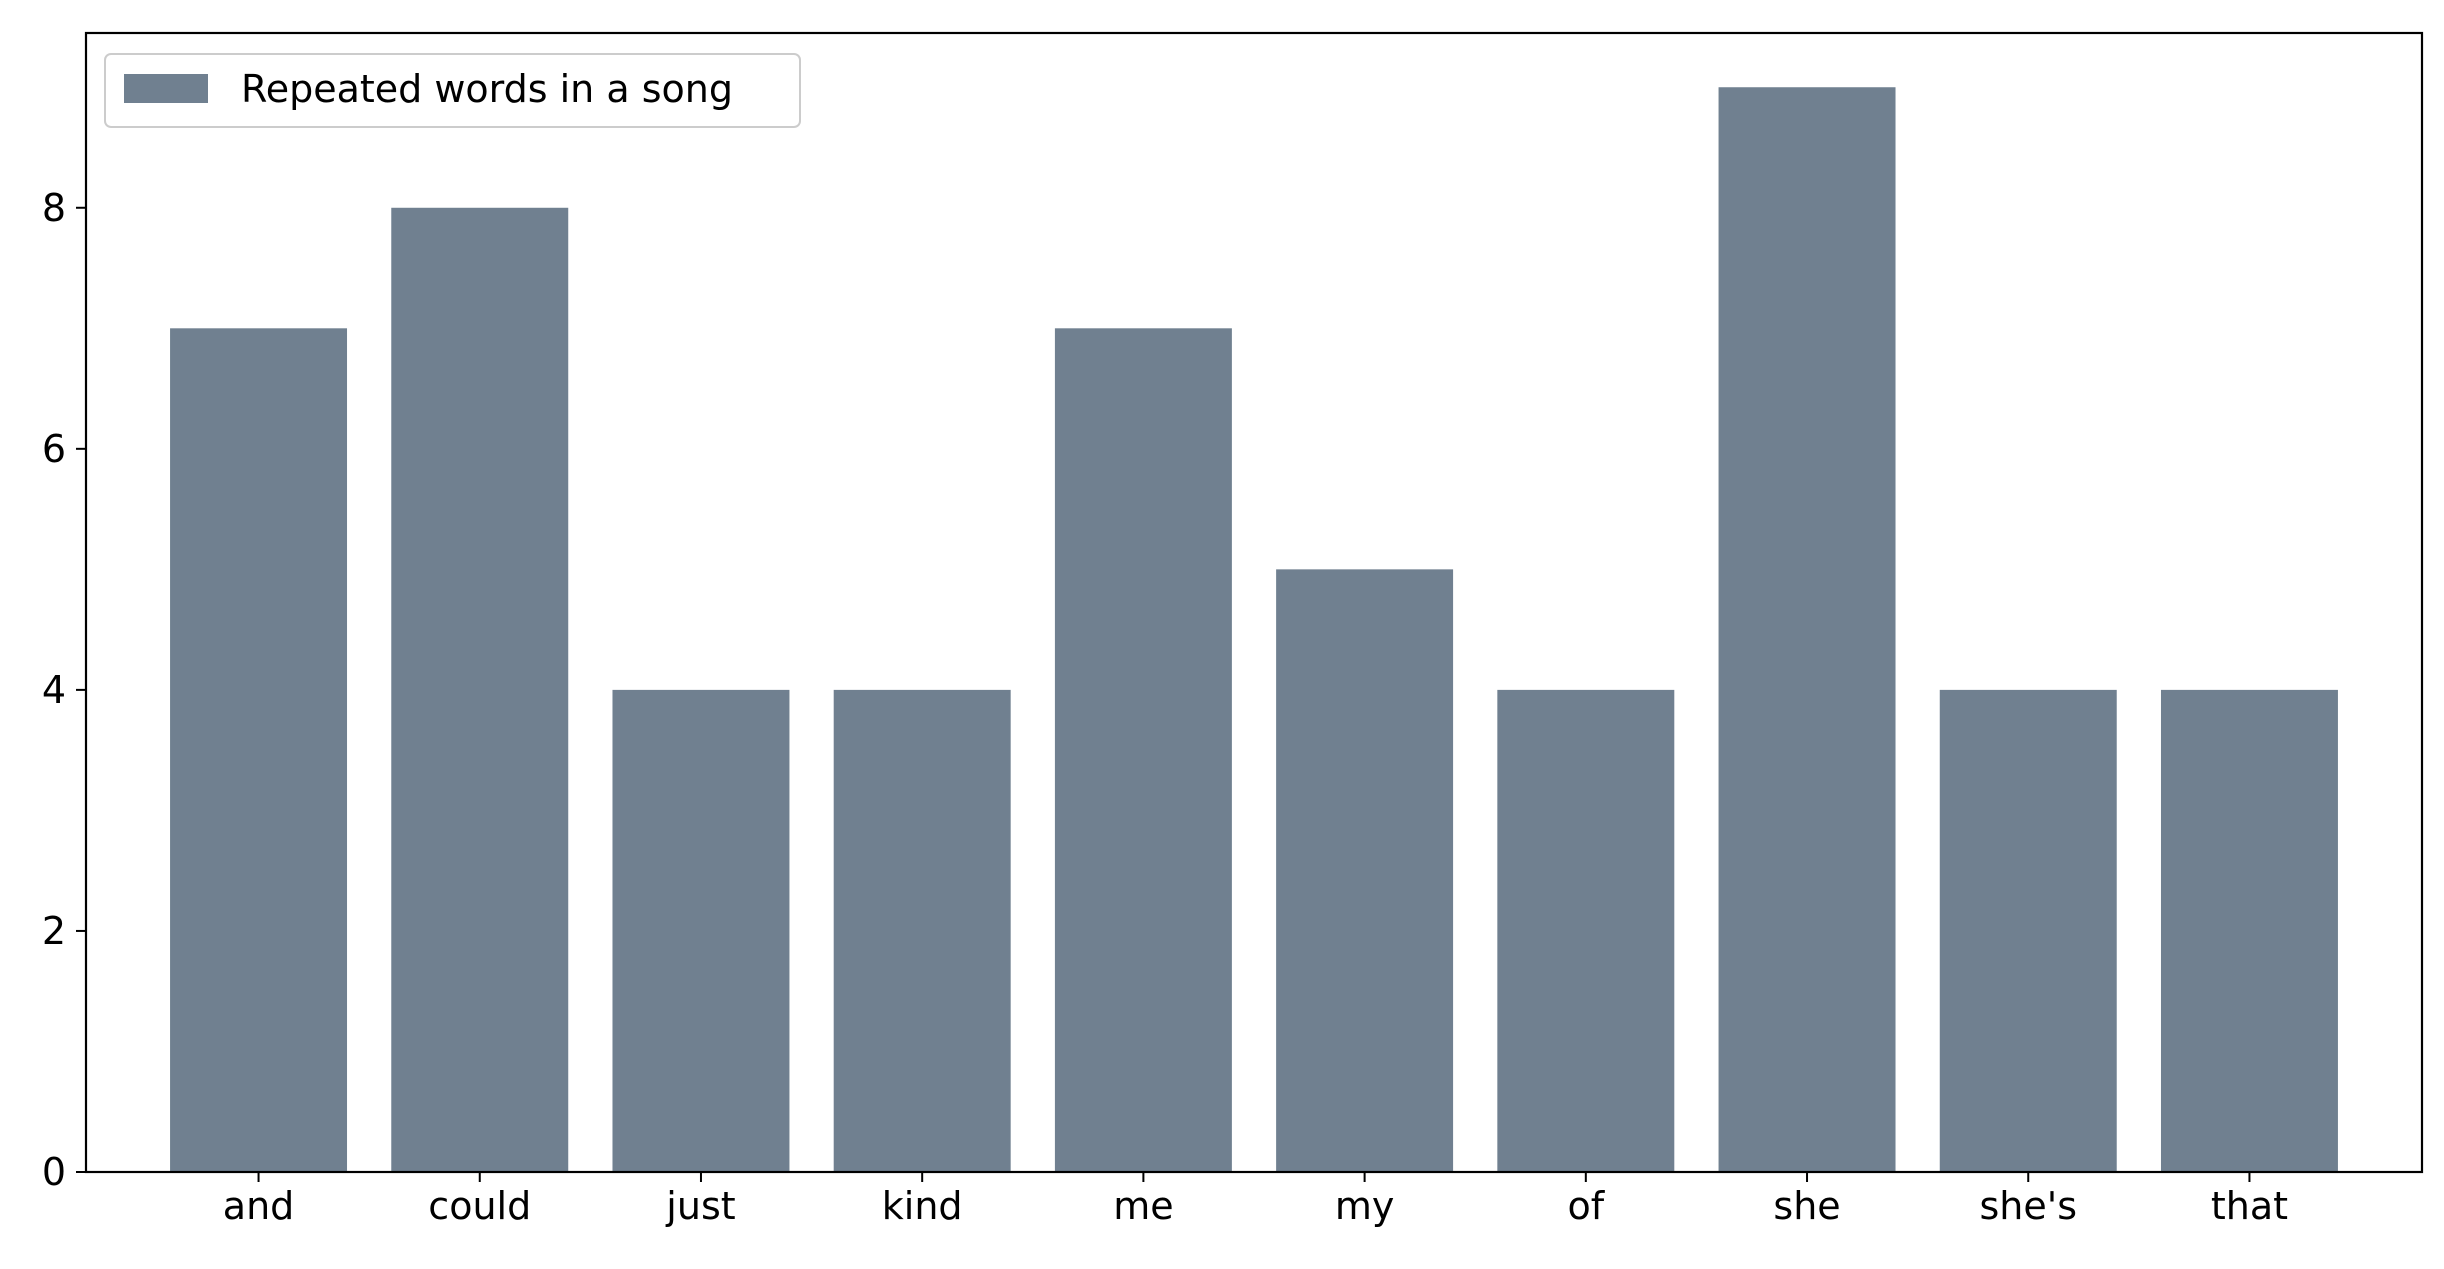 This screenshot has width=2444, height=1269. I want to click on bar-she, so click(1807, 630).